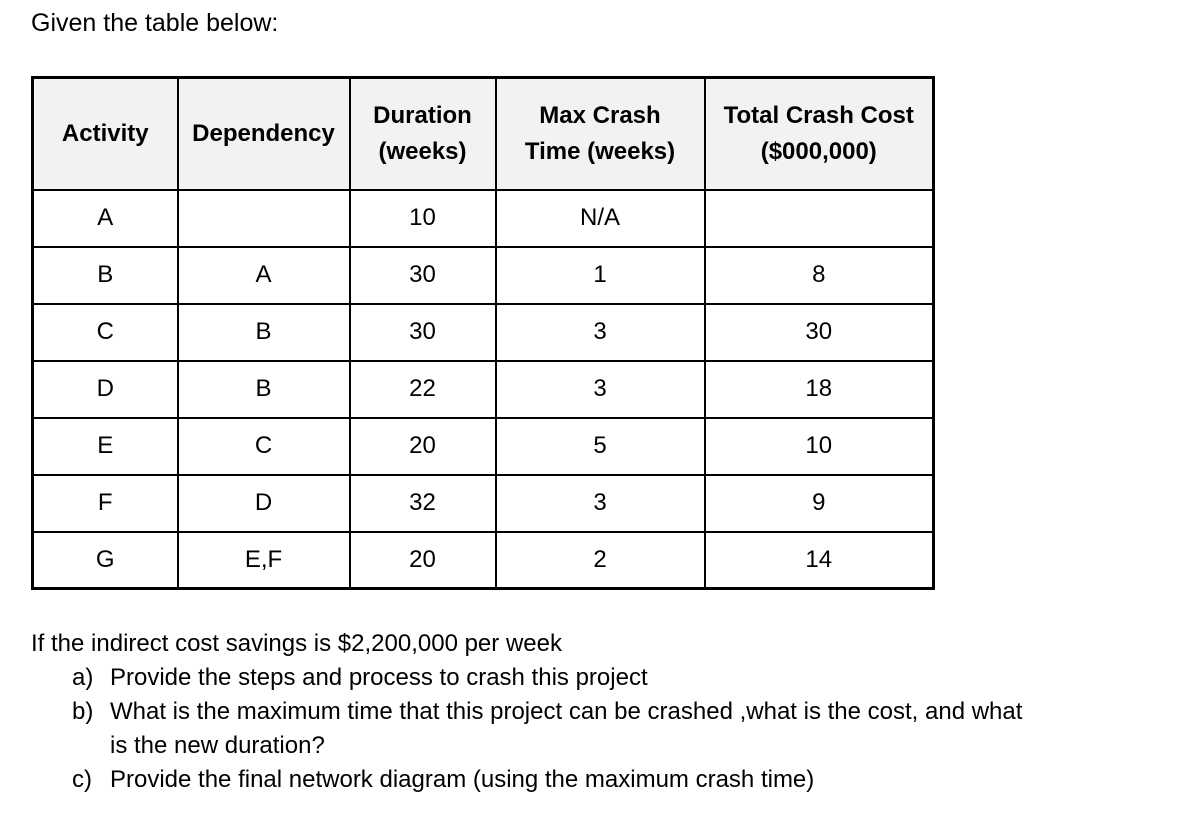  Describe the element at coordinates (422, 503) in the screenshot. I see `cell-duration: 32` at that location.